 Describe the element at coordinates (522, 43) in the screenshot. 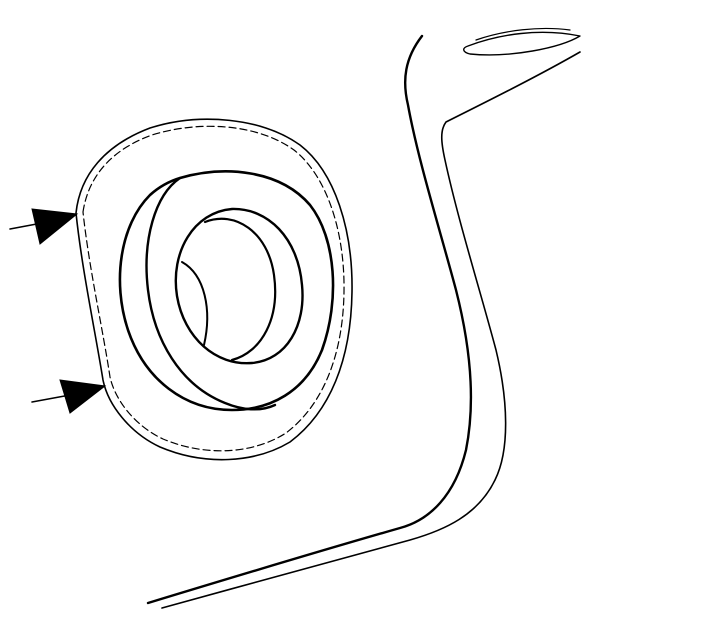

I see `panel-contour-top-lip` at that location.